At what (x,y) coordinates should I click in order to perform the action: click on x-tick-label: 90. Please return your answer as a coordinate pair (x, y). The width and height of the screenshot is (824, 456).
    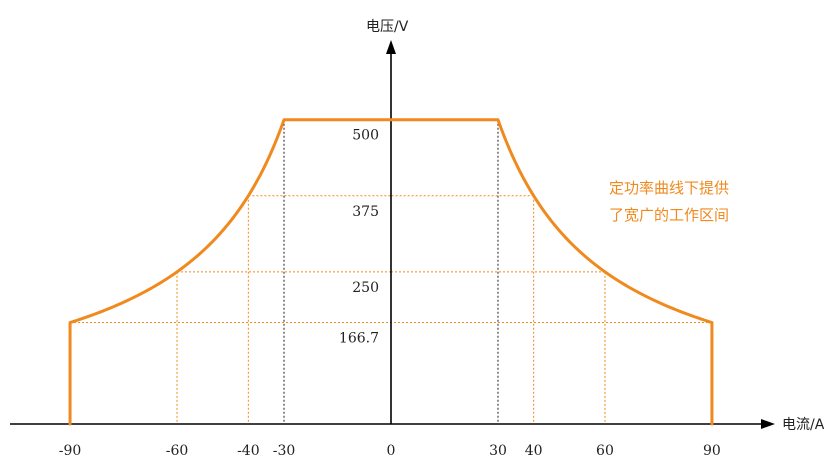
    Looking at the image, I should click on (712, 449).